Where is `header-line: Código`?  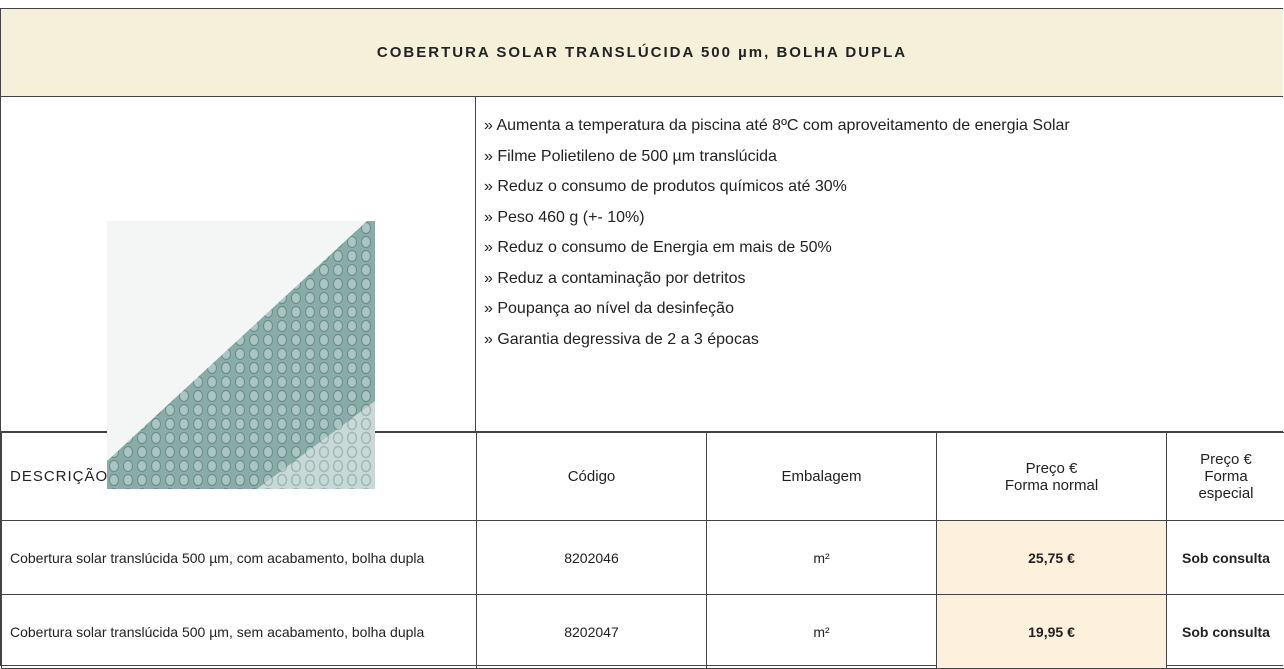 header-line: Código is located at coordinates (591, 476).